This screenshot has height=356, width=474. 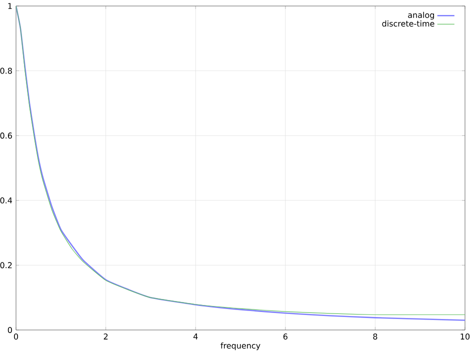 What do you see at coordinates (375, 337) in the screenshot?
I see `x-tick-label: 8` at bounding box center [375, 337].